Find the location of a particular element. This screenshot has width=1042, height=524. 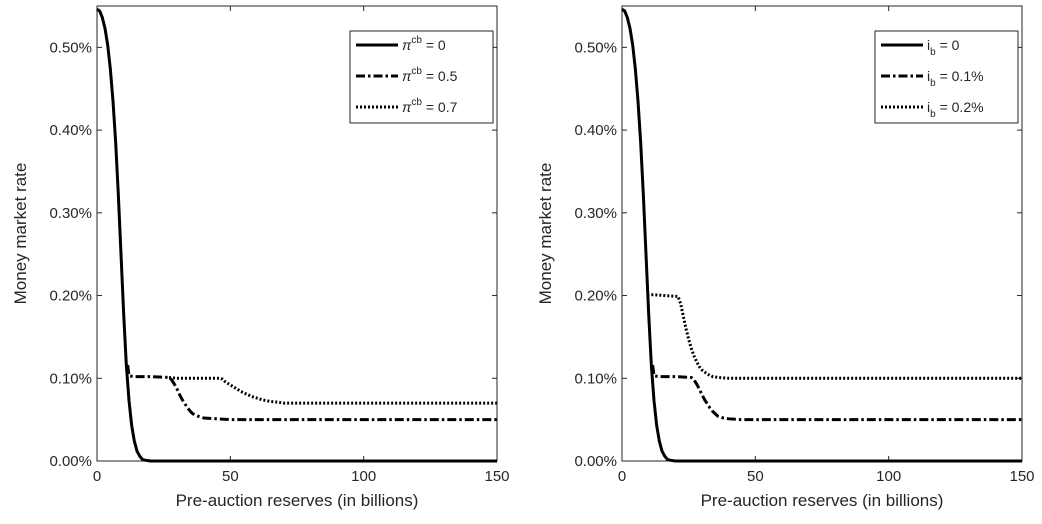

legend: πcb = 0 πcb = 0.5 πcb = 0.7 is located at coordinates (421, 77).